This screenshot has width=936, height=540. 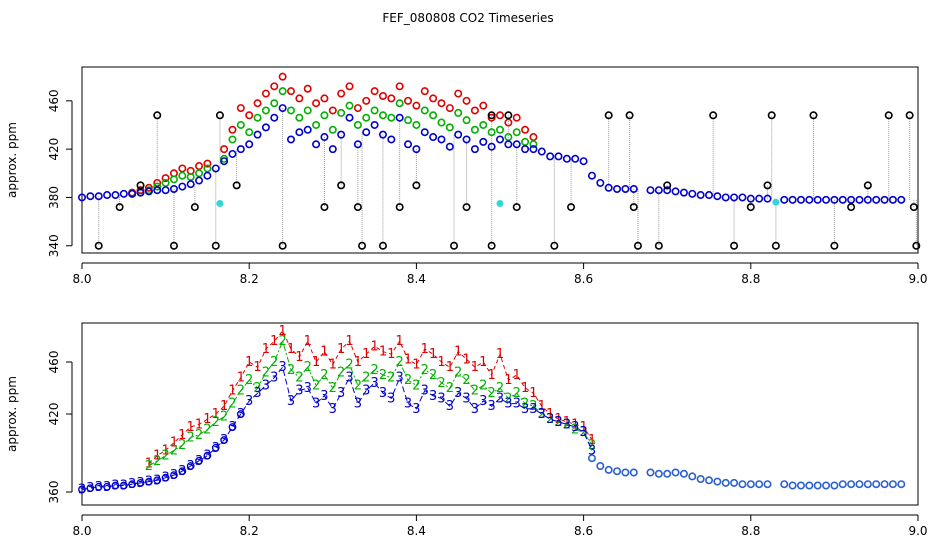 What do you see at coordinates (161, 452) in the screenshot?
I see `series-3-circles` at bounding box center [161, 452].